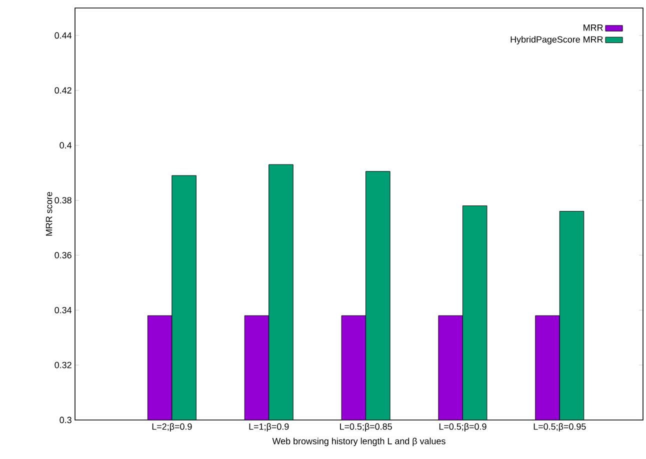 Image resolution: width=646 pixels, height=459 pixels. Describe the element at coordinates (63, 200) in the screenshot. I see `y-tick-label: 0.38` at that location.